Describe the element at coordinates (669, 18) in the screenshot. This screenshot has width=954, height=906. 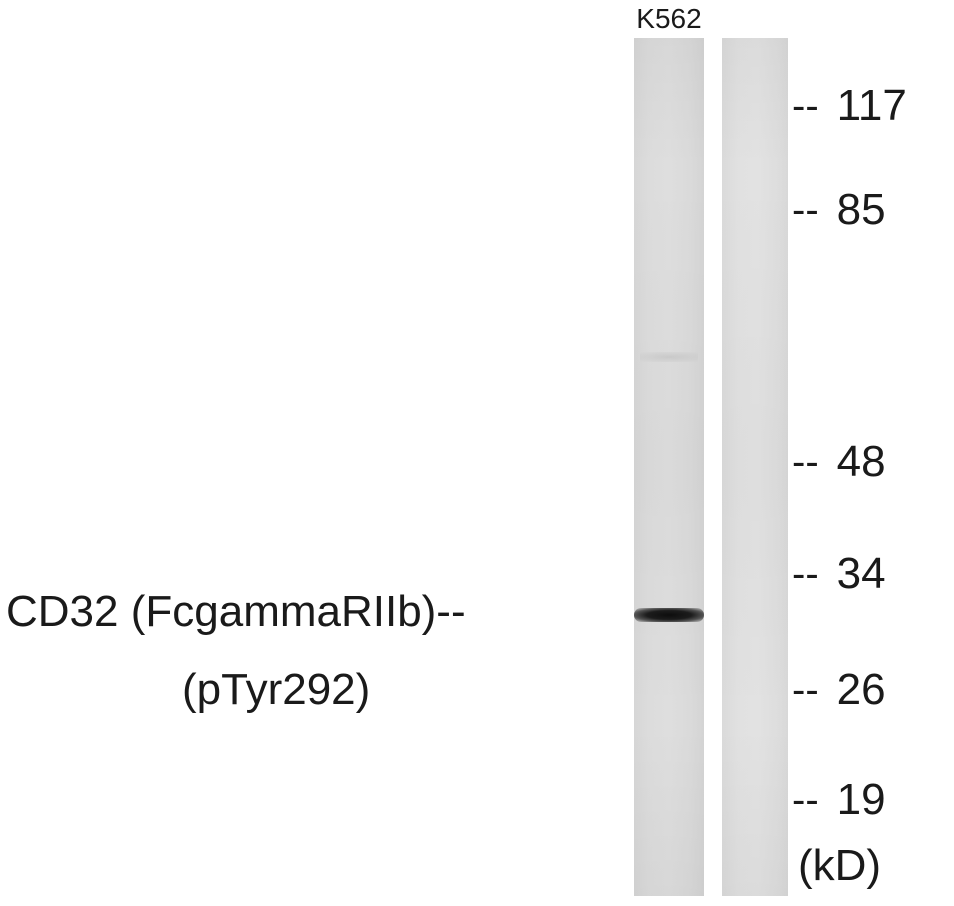
I see `sample-label: K562` at that location.